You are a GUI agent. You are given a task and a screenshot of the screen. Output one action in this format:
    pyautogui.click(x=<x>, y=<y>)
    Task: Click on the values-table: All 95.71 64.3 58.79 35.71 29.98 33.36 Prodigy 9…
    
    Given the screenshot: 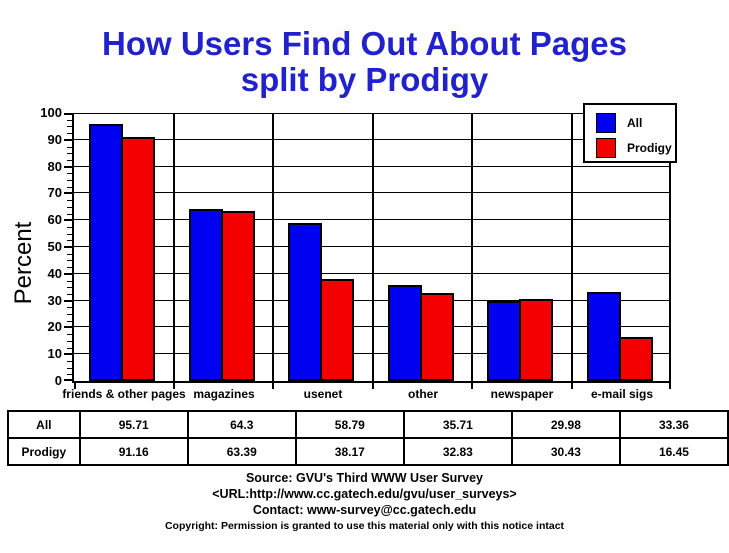 What is the action you would take?
    pyautogui.click(x=368, y=438)
    